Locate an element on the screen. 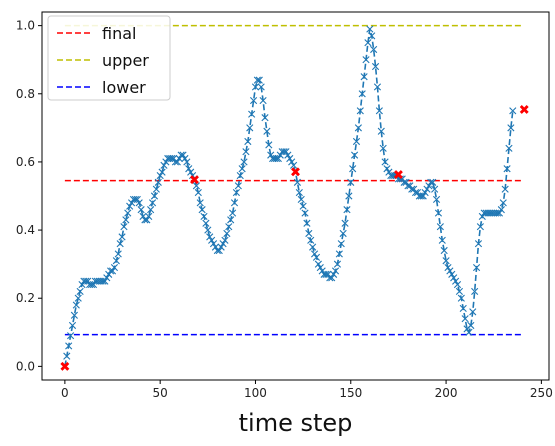 Image resolution: width=555 pixels, height=446 pixels. x-axis-title: time step is located at coordinates (296, 423).